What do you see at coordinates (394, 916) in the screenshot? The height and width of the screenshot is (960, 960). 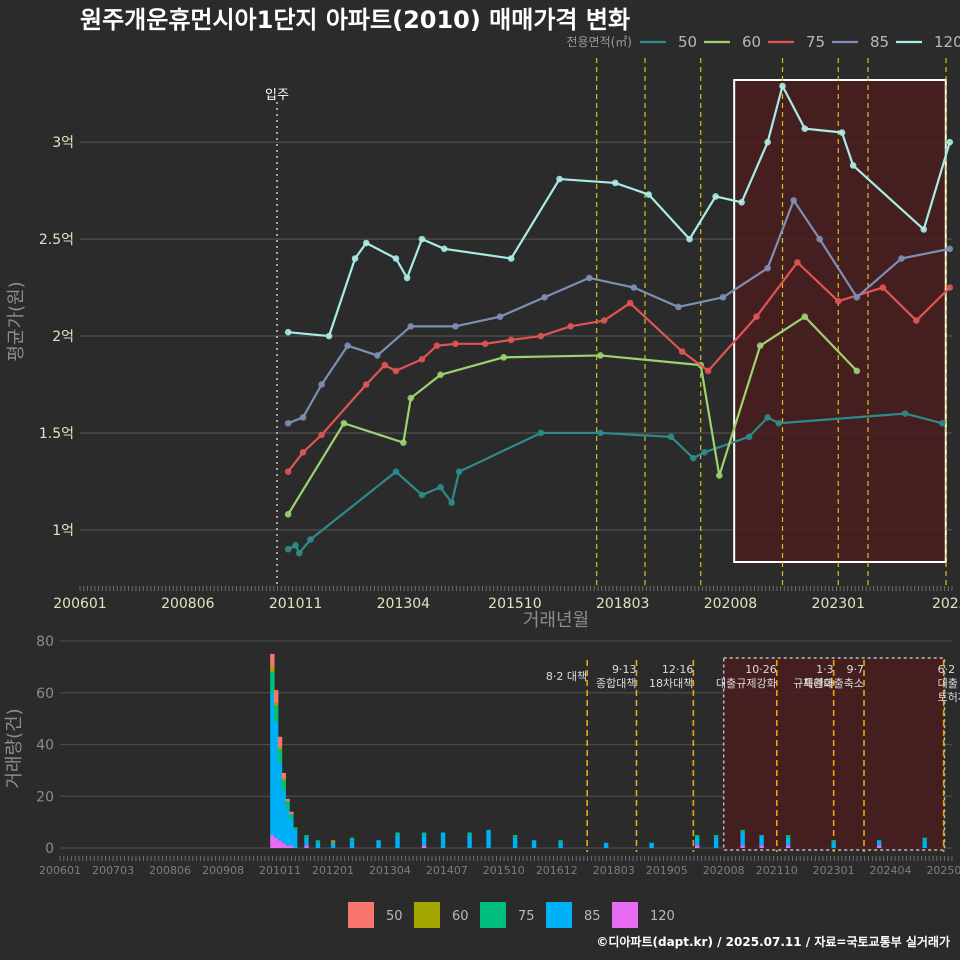 I see `bottom-legend-label-50: 50` at bounding box center [394, 916].